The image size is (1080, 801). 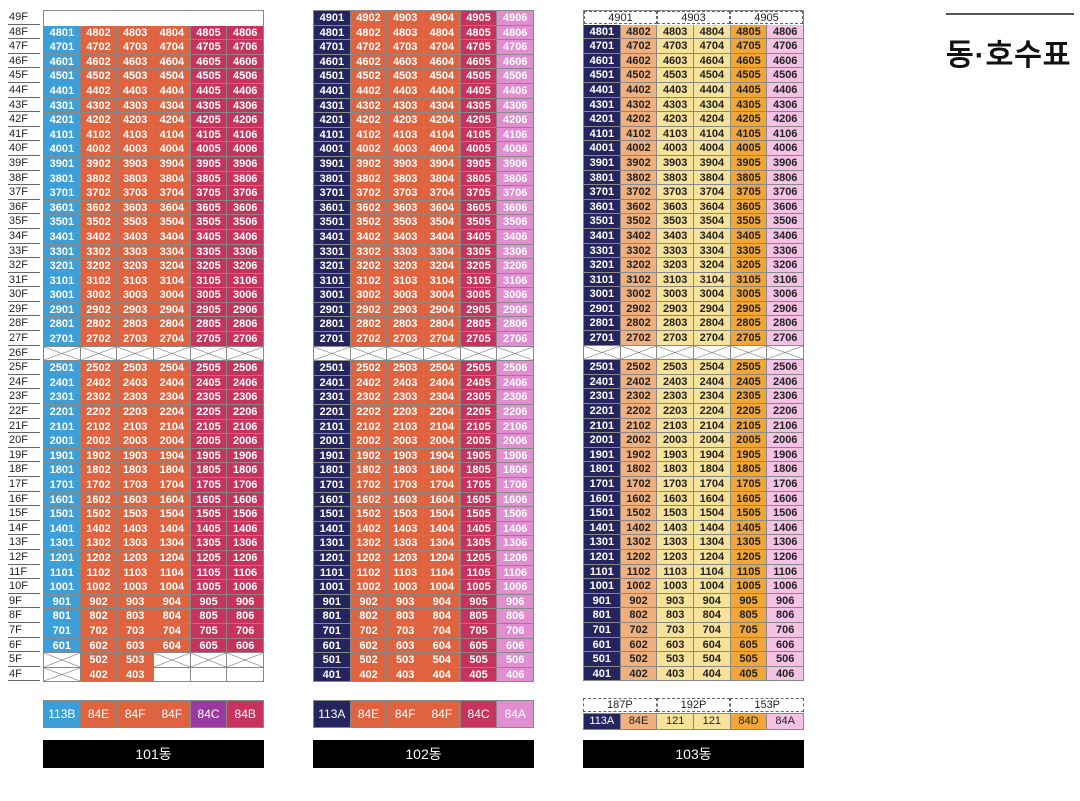 What do you see at coordinates (1009, 55) in the screenshot?
I see `page-title: 동·호수표` at bounding box center [1009, 55].